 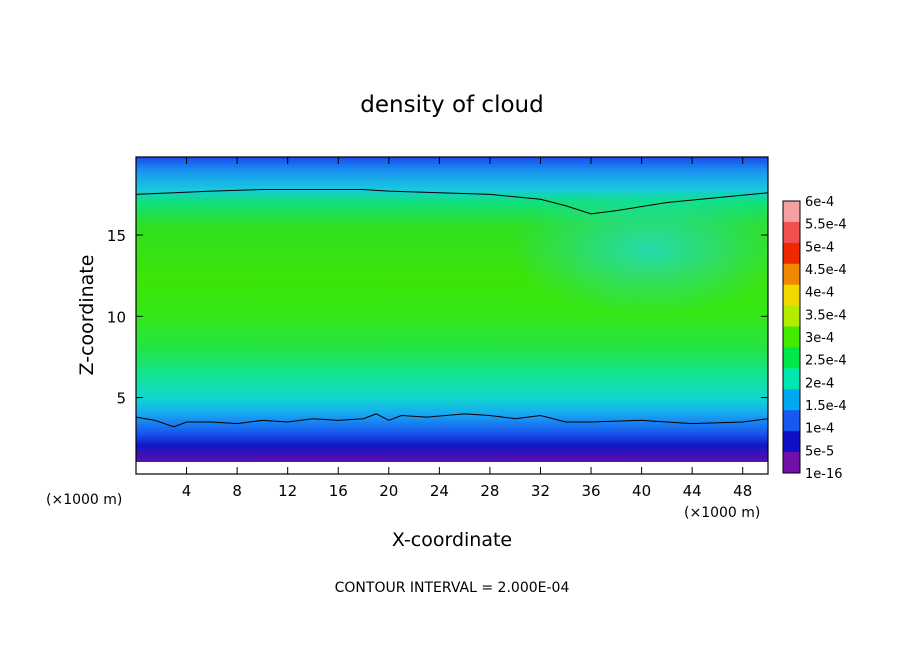 What do you see at coordinates (116, 236) in the screenshot?
I see `y-tick-label: 15` at bounding box center [116, 236].